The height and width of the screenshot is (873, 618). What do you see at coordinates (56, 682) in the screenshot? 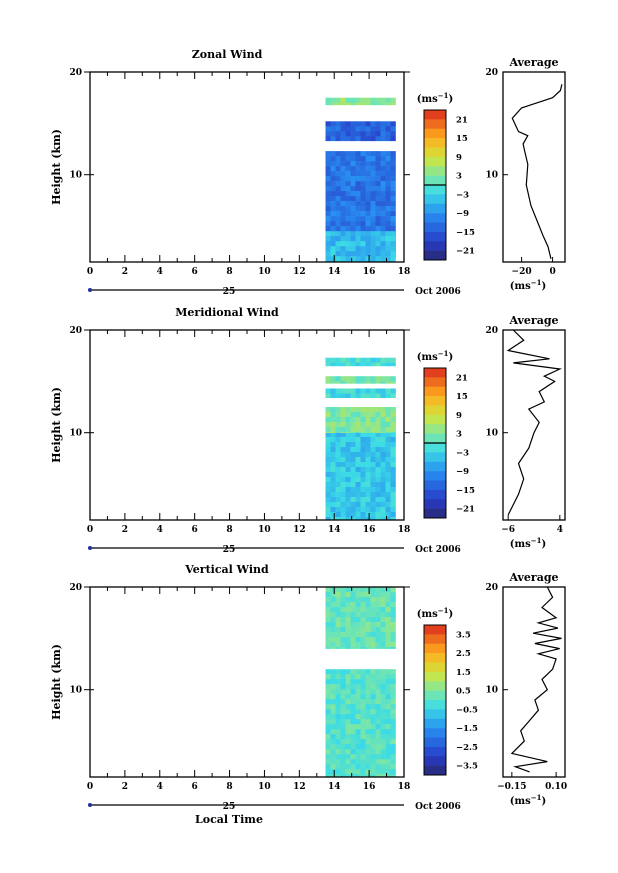
I see `y-axis-label: Height (km)` at bounding box center [56, 682].